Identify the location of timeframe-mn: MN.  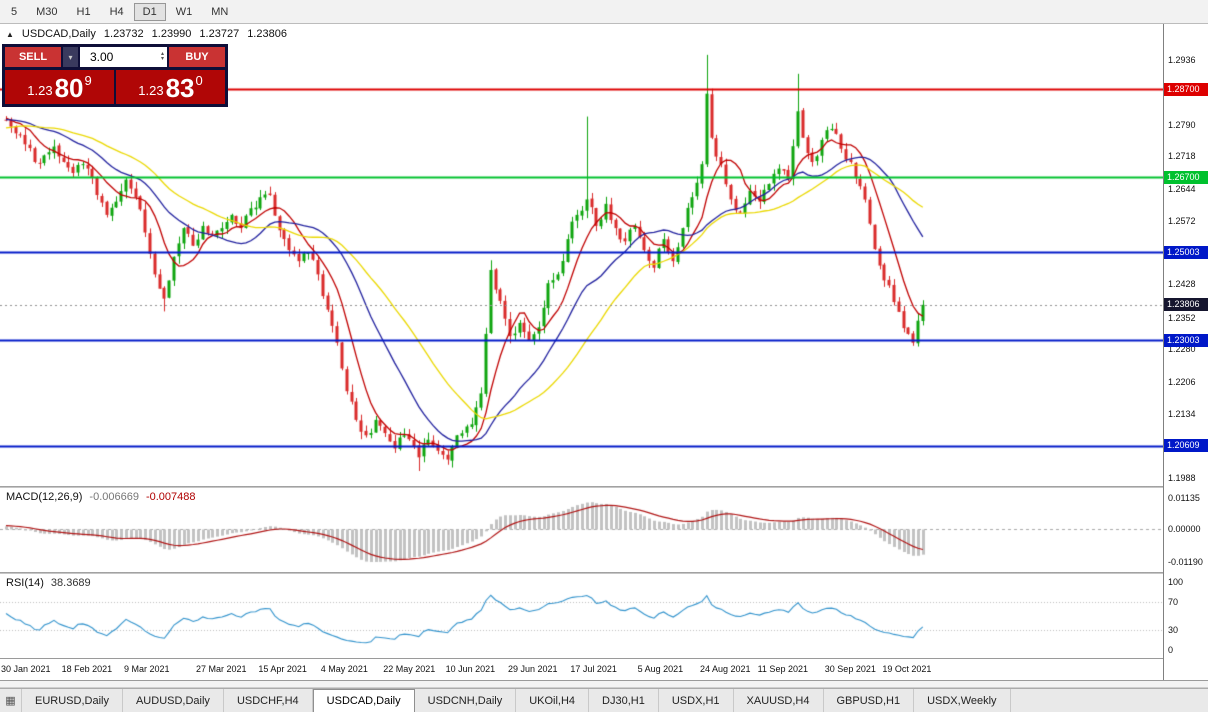
(220, 11).